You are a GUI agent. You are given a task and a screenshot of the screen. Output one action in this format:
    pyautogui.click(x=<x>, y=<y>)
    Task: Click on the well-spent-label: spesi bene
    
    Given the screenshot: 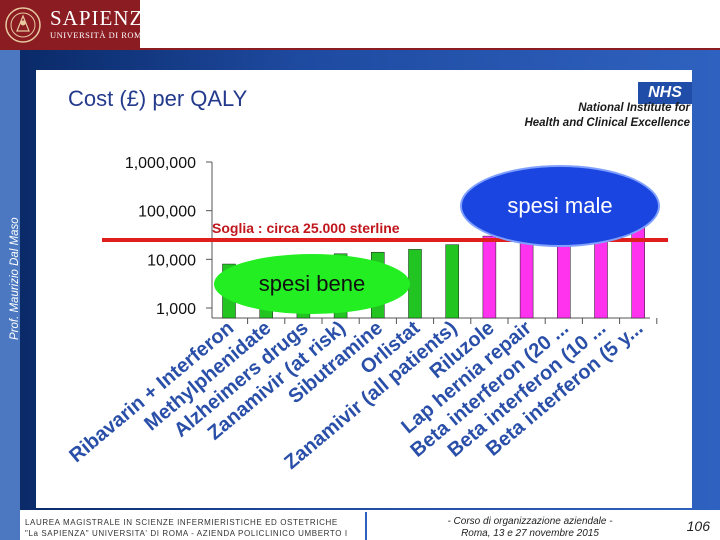 What is the action you would take?
    pyautogui.click(x=312, y=283)
    